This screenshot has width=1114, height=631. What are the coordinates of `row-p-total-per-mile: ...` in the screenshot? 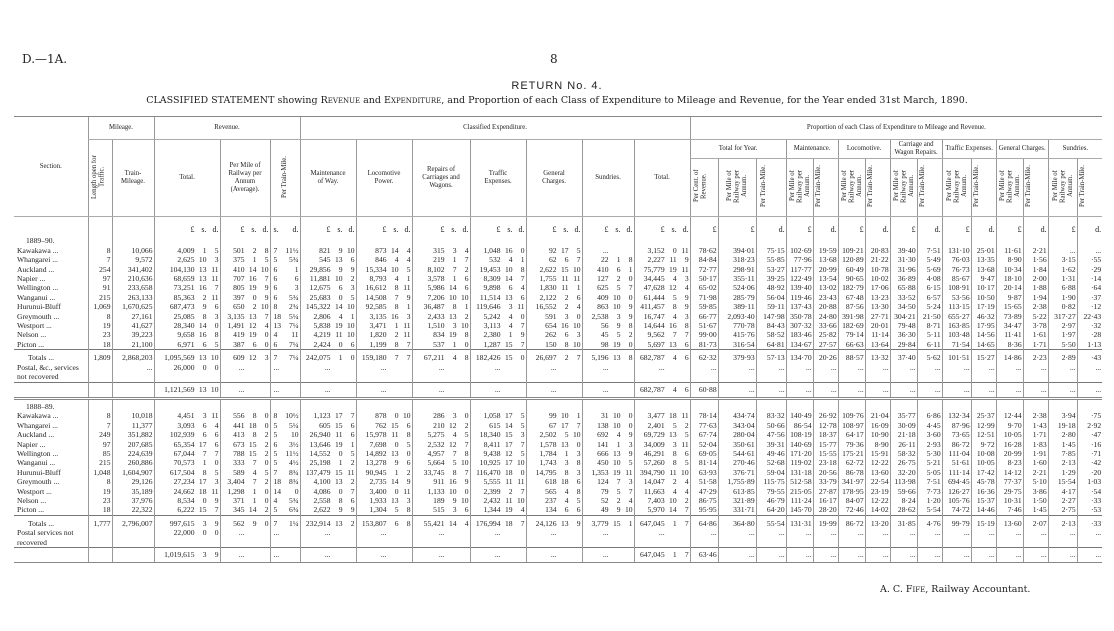 It's located at (737, 538).